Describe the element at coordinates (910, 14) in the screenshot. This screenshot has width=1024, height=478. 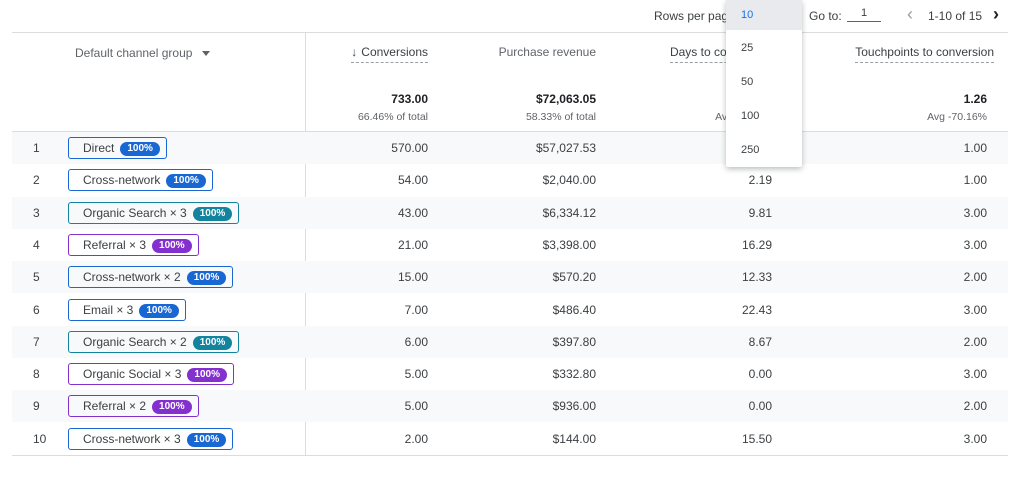
I see `chevron-left-icon: ‹` at that location.